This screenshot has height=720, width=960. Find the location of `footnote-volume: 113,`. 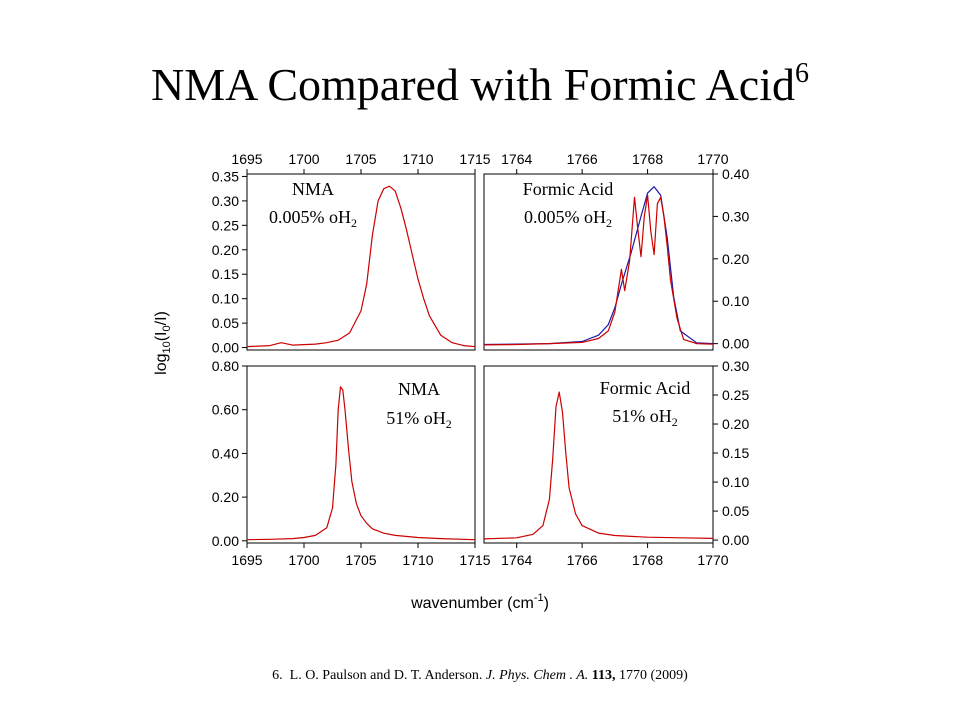

footnote-volume: 113, is located at coordinates (603, 675).